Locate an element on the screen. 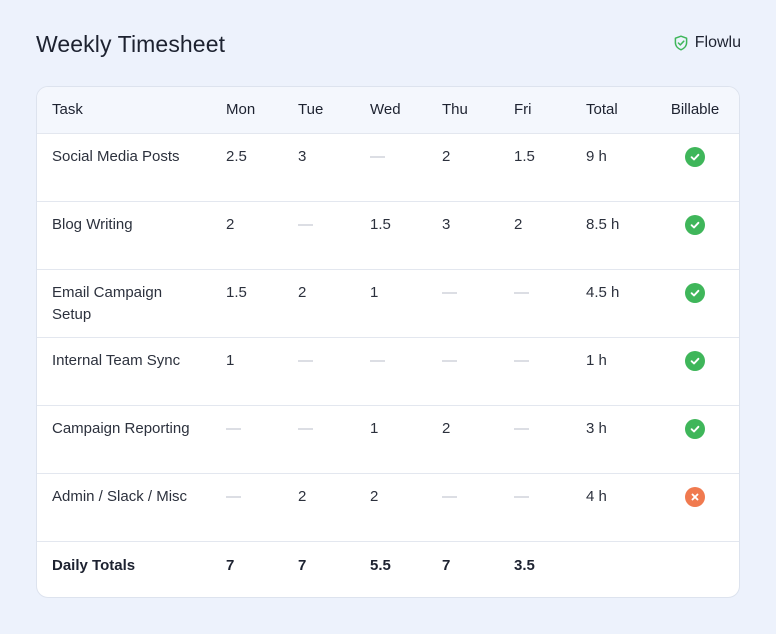 The height and width of the screenshot is (634, 776). daily-totals-label: Daily Totals is located at coordinates (94, 565).